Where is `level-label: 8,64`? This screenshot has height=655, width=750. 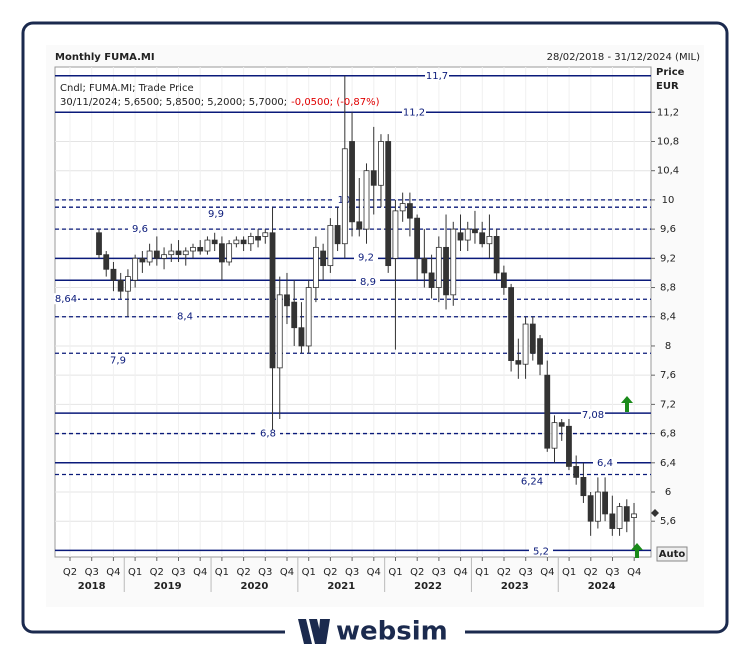 level-label: 8,64 is located at coordinates (66, 299).